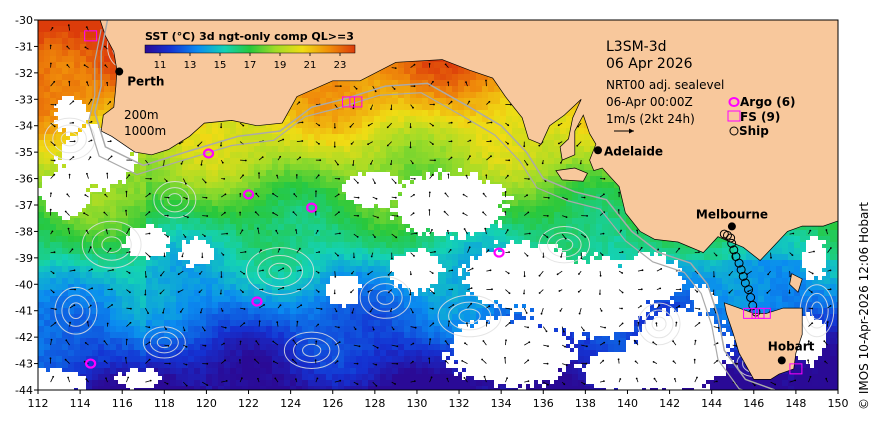  I want to click on lon-tick-label: 112, so click(38, 403).